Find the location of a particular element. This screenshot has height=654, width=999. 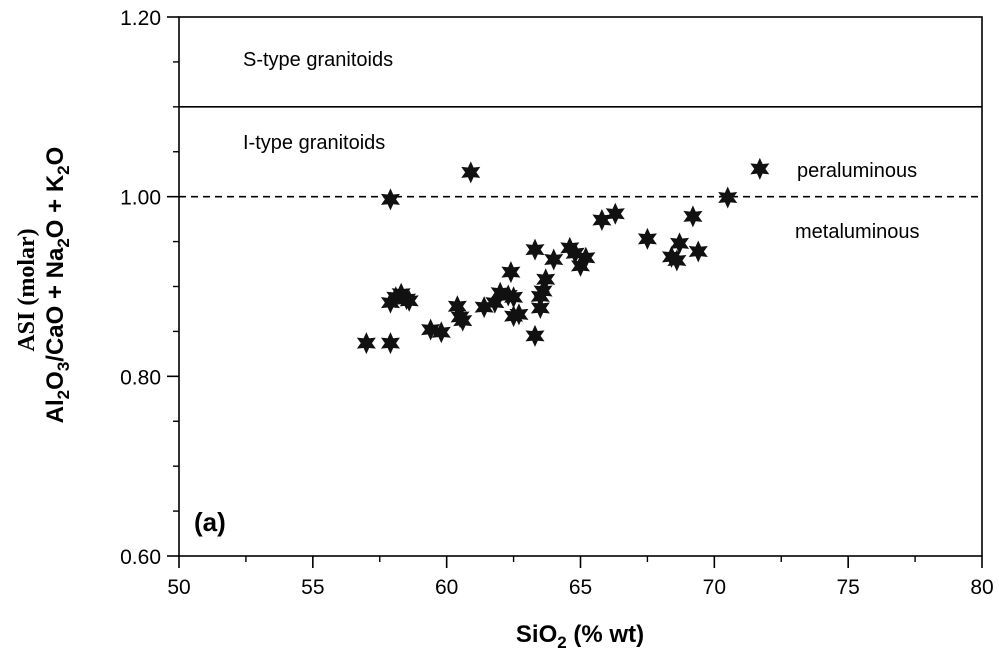

y-axis-title-part: Al is located at coordinates (55, 411).